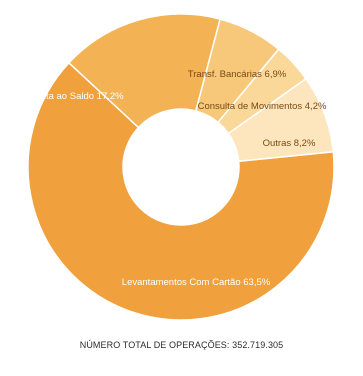 The height and width of the screenshot is (376, 363). What do you see at coordinates (289, 143) in the screenshot?
I see `slice-label-4: Outras 8,2%` at bounding box center [289, 143].